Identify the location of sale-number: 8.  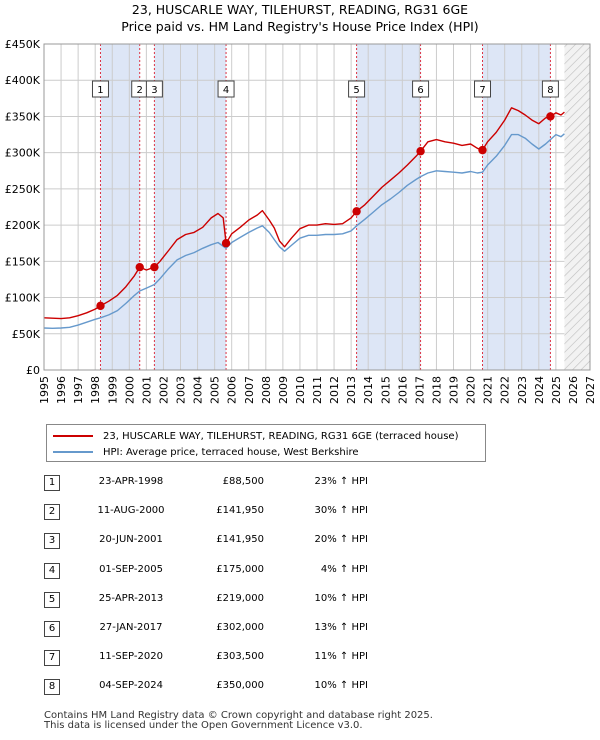
(52, 687).